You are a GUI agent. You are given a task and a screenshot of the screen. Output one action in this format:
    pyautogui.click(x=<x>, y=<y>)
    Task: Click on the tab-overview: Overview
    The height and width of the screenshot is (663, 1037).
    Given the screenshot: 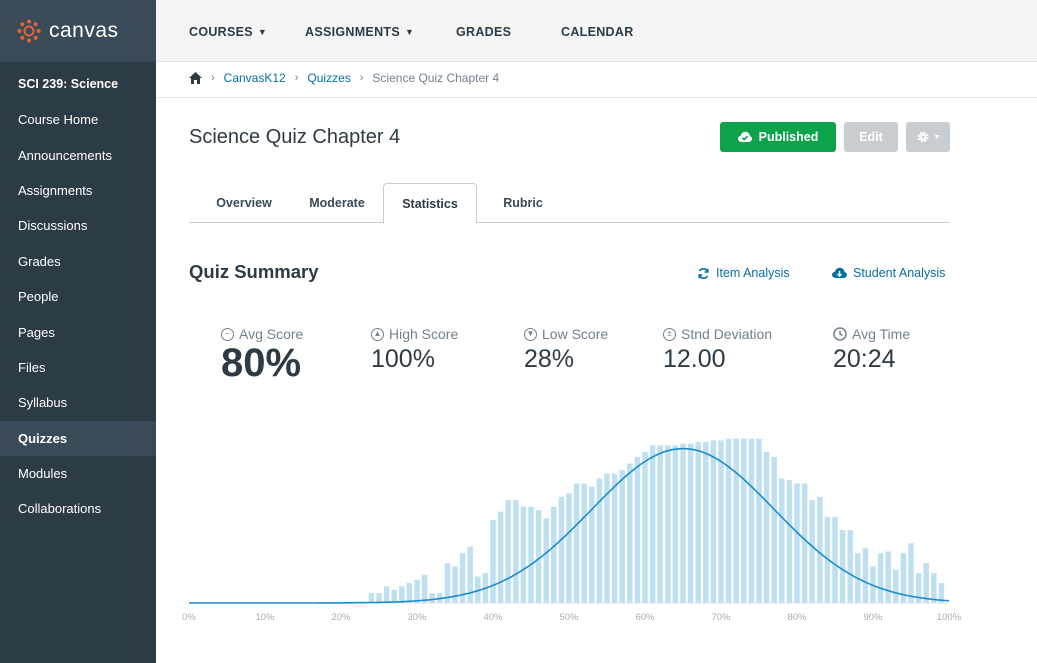 What is the action you would take?
    pyautogui.click(x=244, y=203)
    